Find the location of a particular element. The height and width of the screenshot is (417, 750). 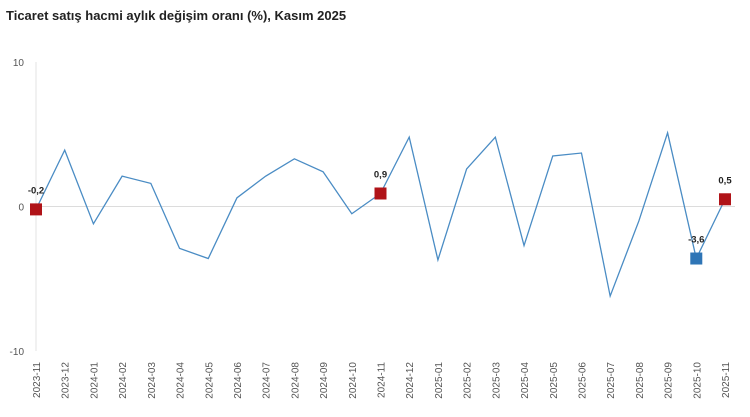

x-tick-label: 2025-10 is located at coordinates (697, 380).